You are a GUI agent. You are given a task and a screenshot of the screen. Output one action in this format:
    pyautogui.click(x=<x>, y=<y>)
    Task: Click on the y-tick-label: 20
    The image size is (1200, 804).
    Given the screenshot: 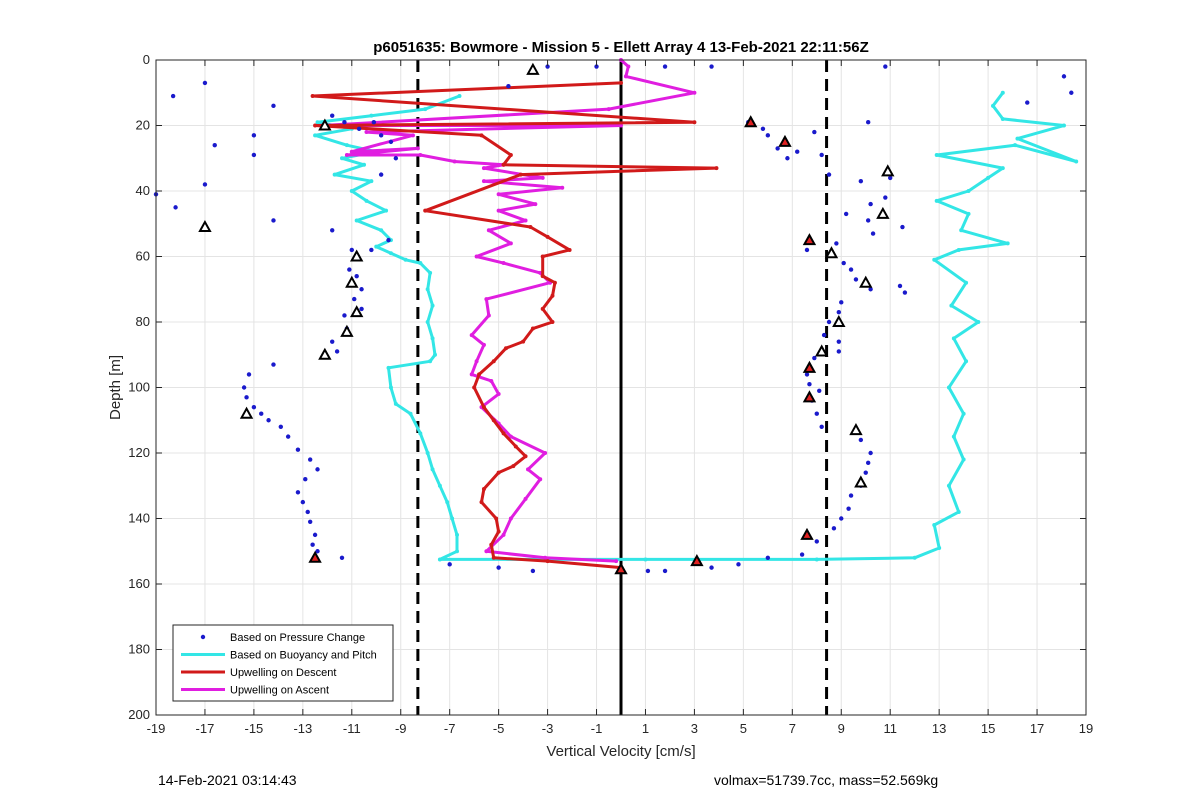 What is the action you would take?
    pyautogui.click(x=143, y=125)
    